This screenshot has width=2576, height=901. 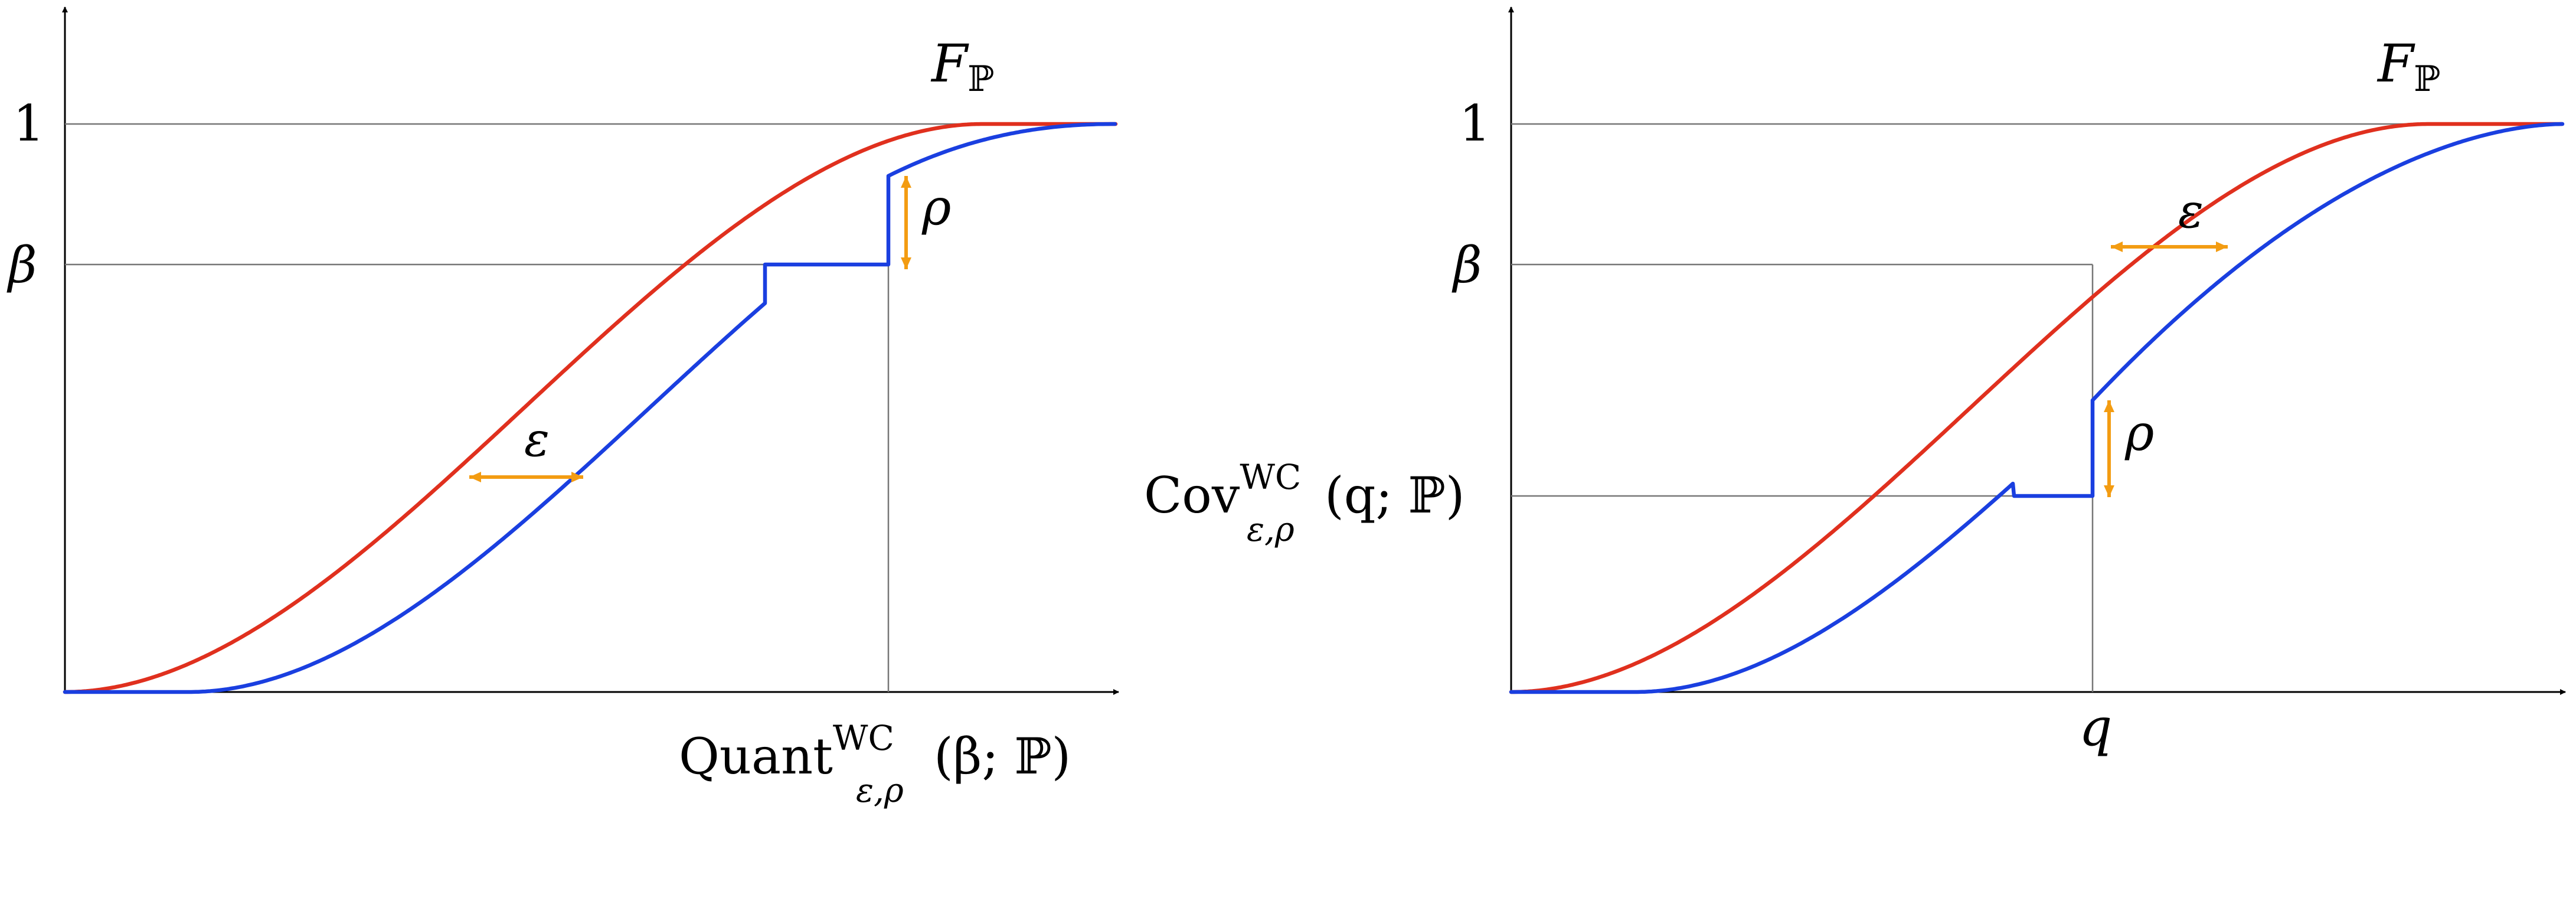 I want to click on left-rho-label: ρ, so click(x=936, y=207).